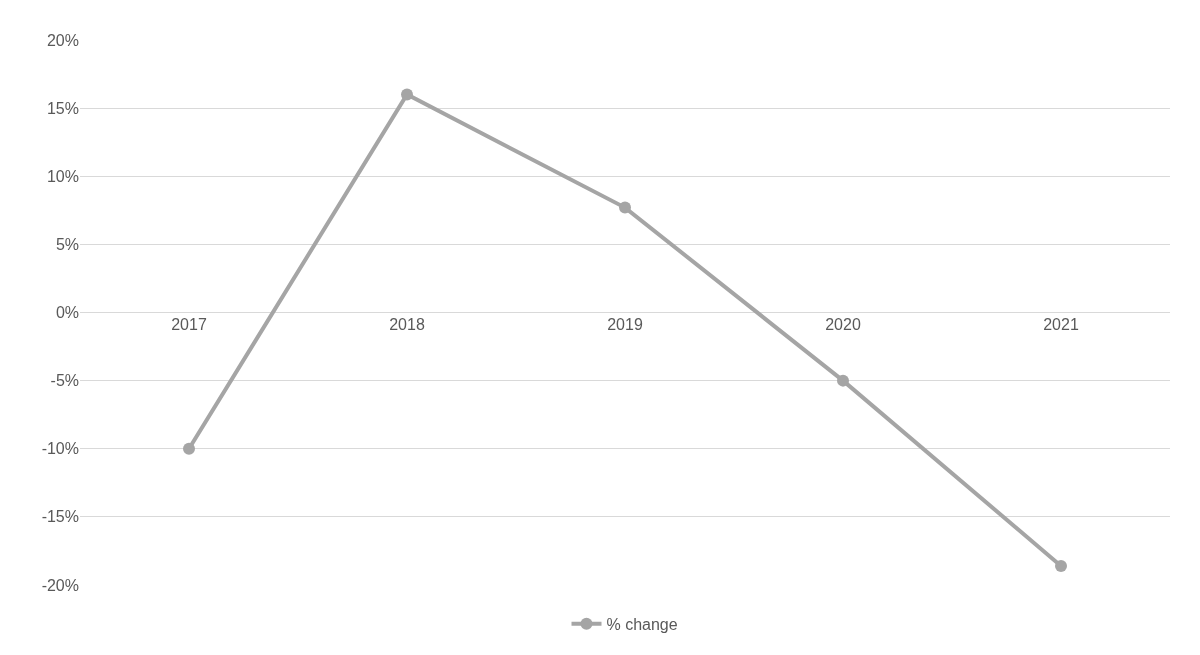  I want to click on y-tick-label: 5%, so click(67, 244).